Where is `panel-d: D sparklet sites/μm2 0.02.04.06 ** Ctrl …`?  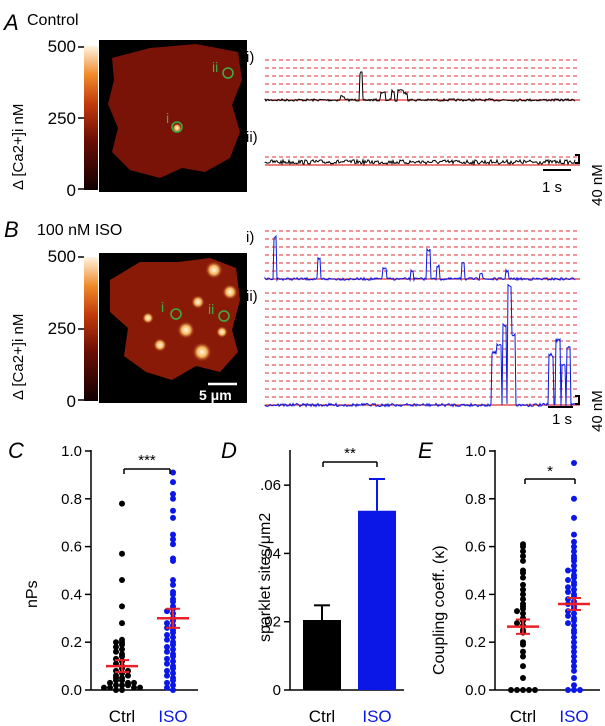
panel-d: D sparklet sites/μm2 0.02.04.06 ** Ctrl … is located at coordinates (312, 582).